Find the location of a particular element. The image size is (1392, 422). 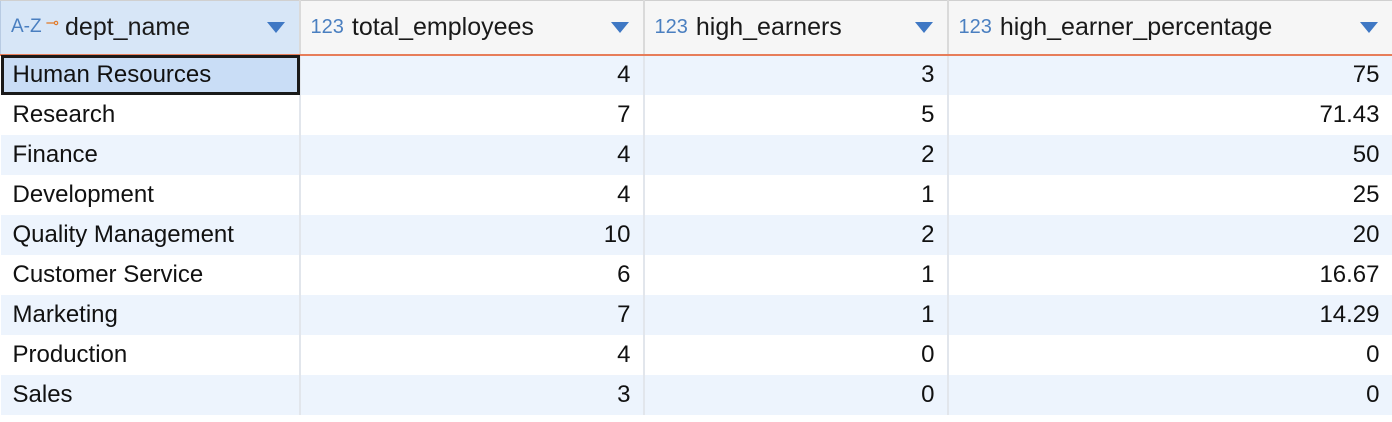

column-header-total-employees: 123 total_employees is located at coordinates (472, 28).